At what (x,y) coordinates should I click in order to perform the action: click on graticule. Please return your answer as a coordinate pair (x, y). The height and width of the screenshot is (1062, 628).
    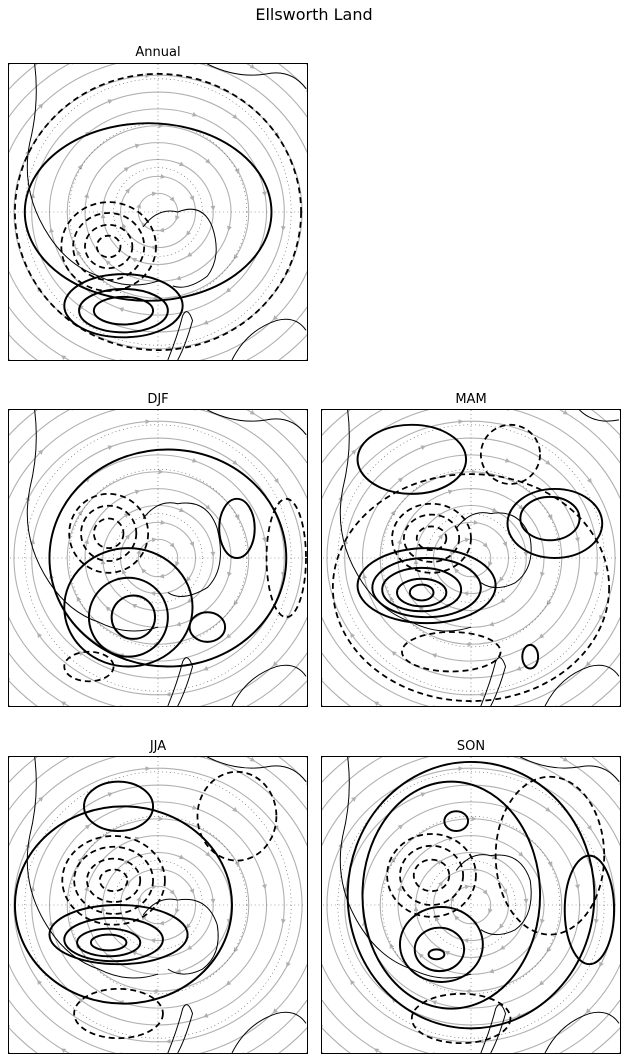
    Looking at the image, I should click on (158, 212).